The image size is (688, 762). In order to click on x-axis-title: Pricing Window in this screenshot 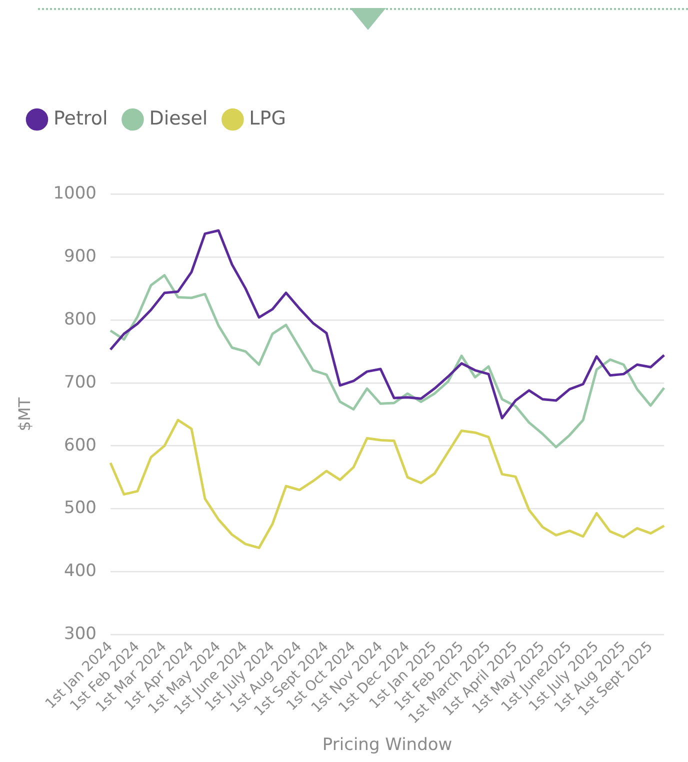, I will do `click(387, 745)`.